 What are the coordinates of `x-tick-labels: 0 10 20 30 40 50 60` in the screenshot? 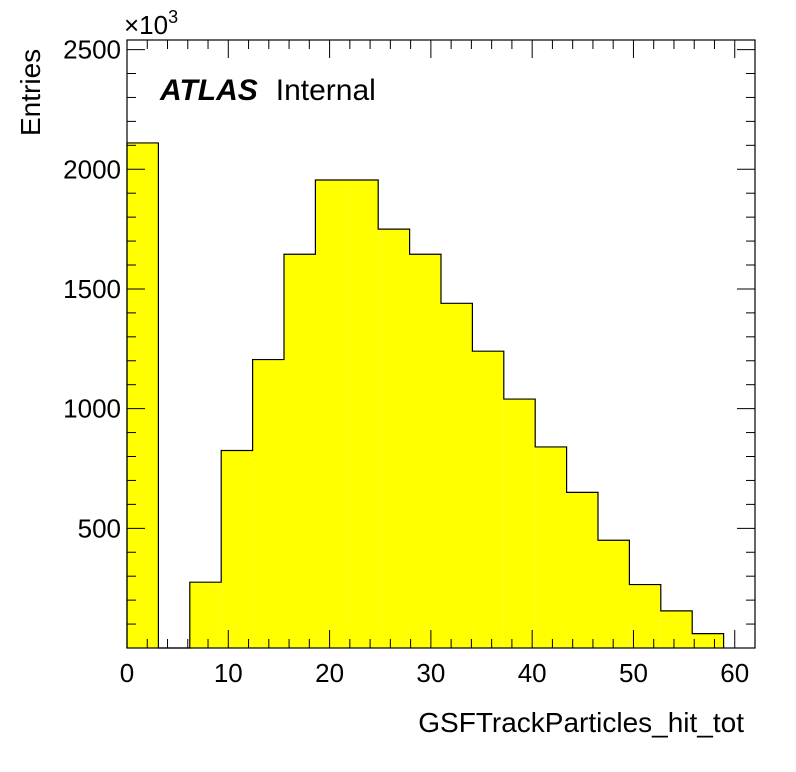 It's located at (434, 673).